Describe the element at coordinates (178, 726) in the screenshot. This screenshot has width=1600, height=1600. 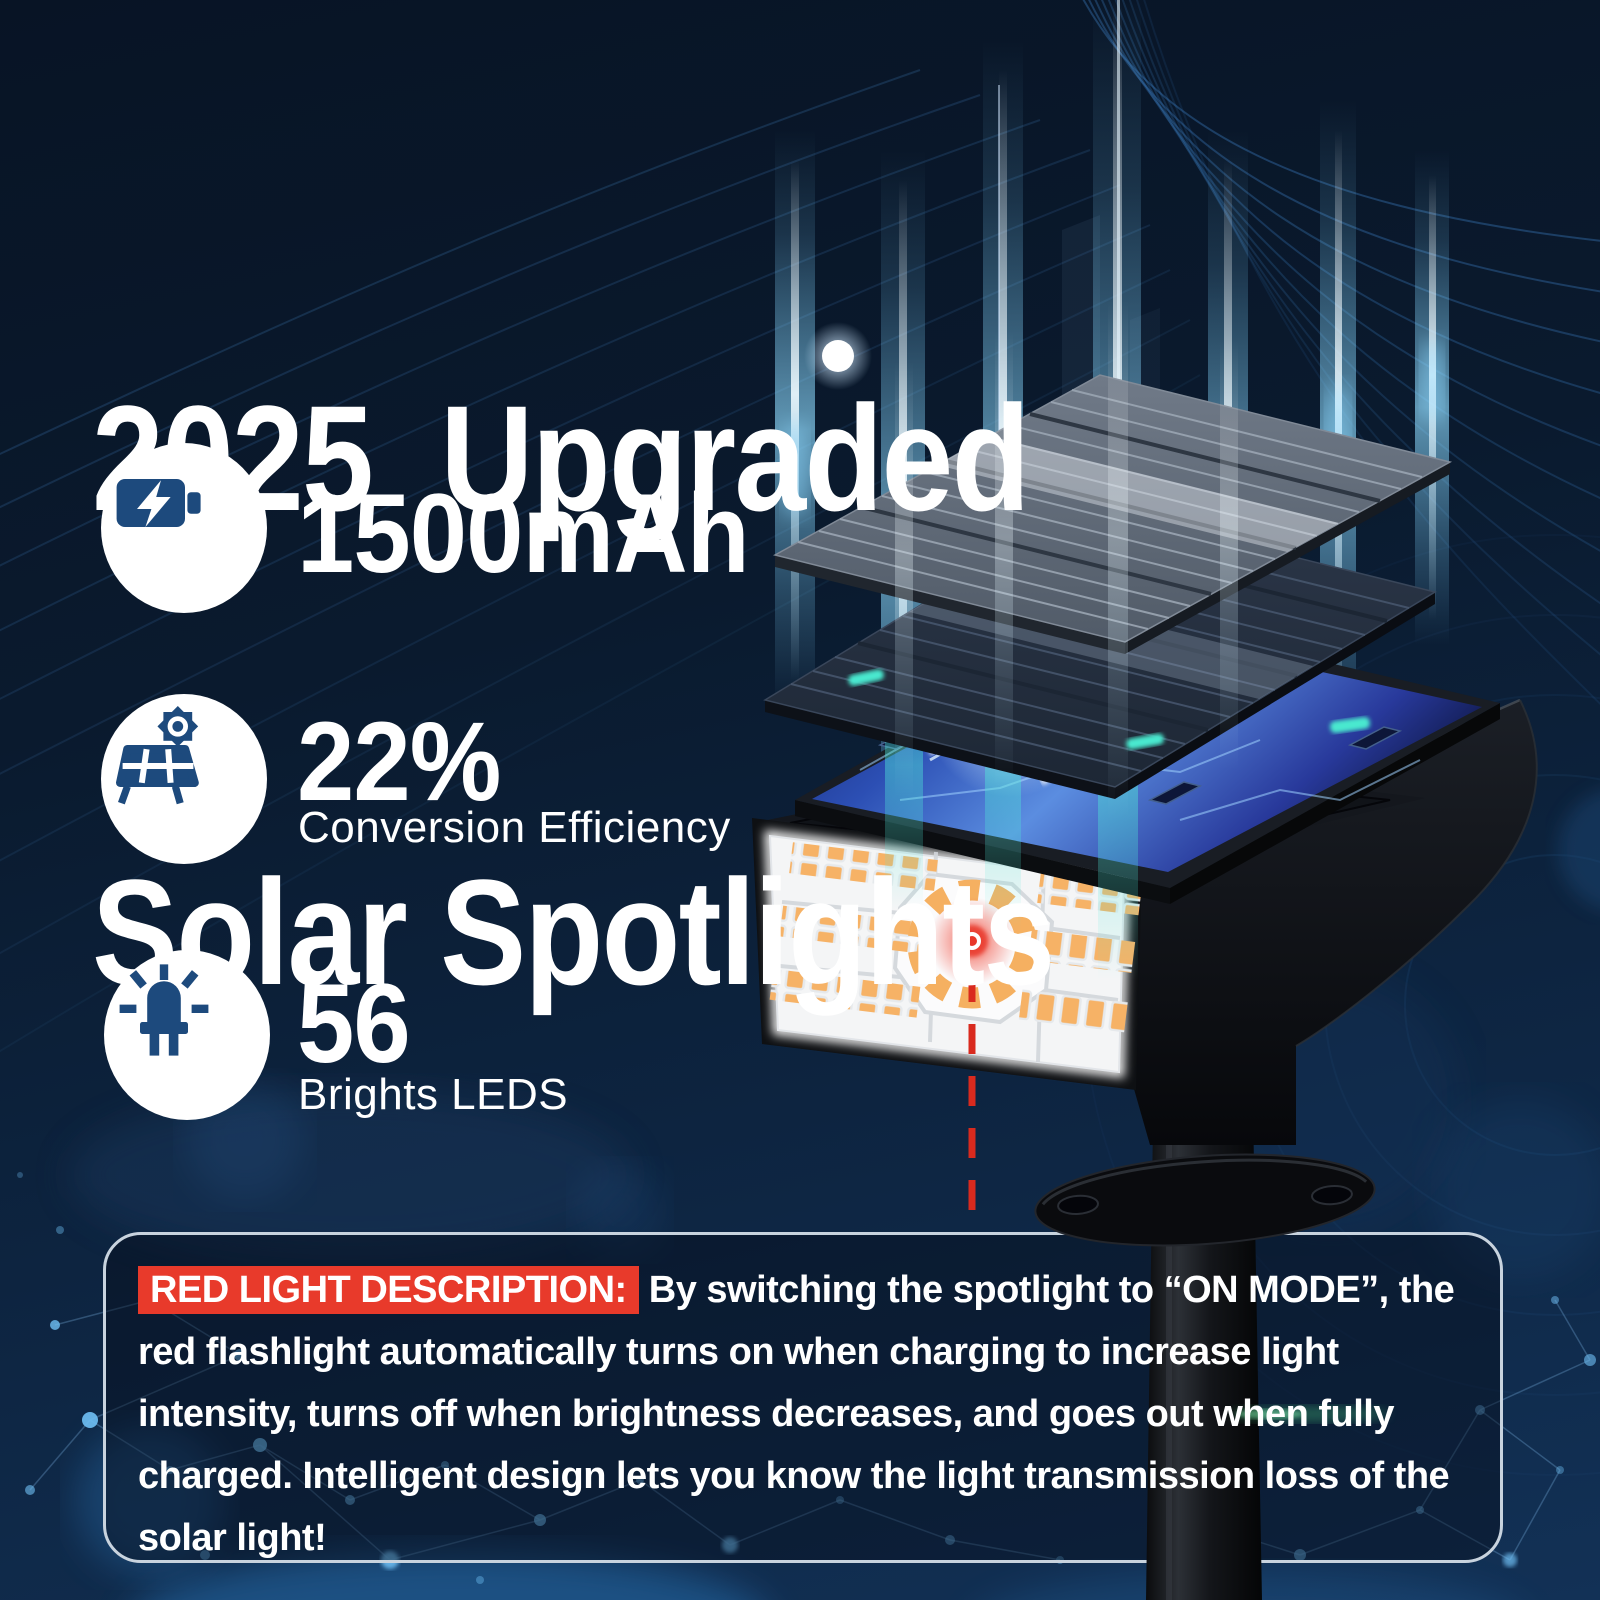
I see `sun-burst` at that location.